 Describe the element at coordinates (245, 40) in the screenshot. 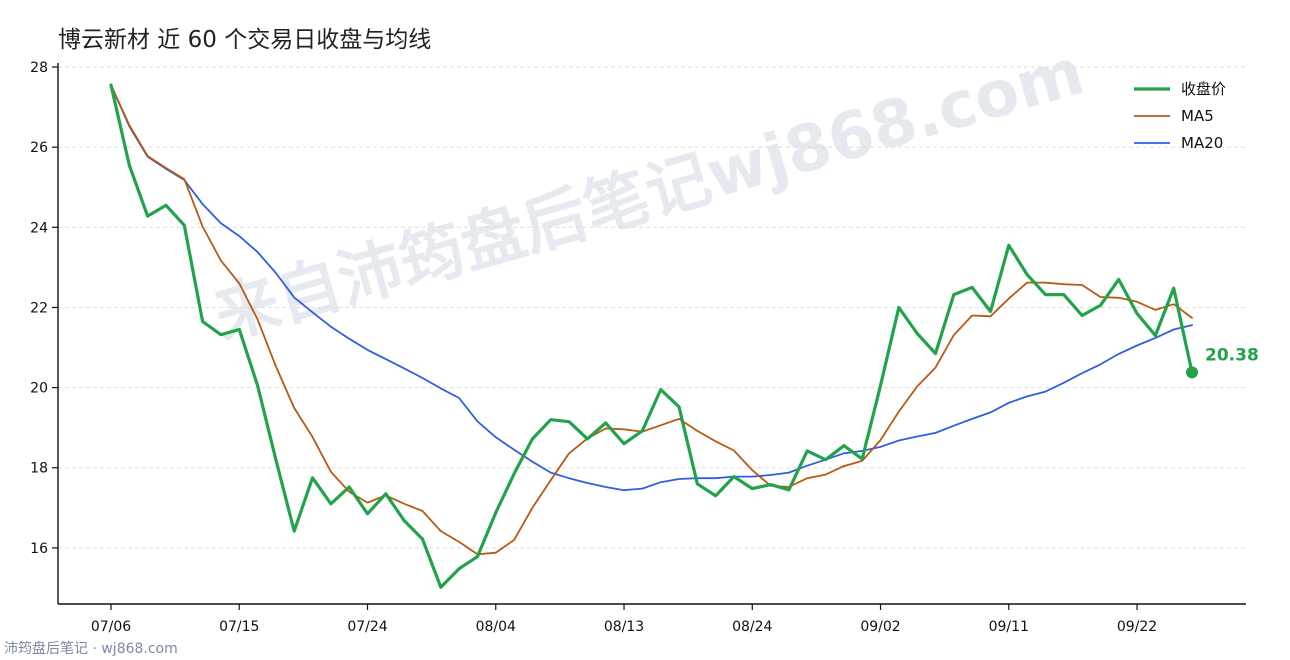

I see `chart-title: 博云新材 近 60 个交易日收盘与均线` at that location.